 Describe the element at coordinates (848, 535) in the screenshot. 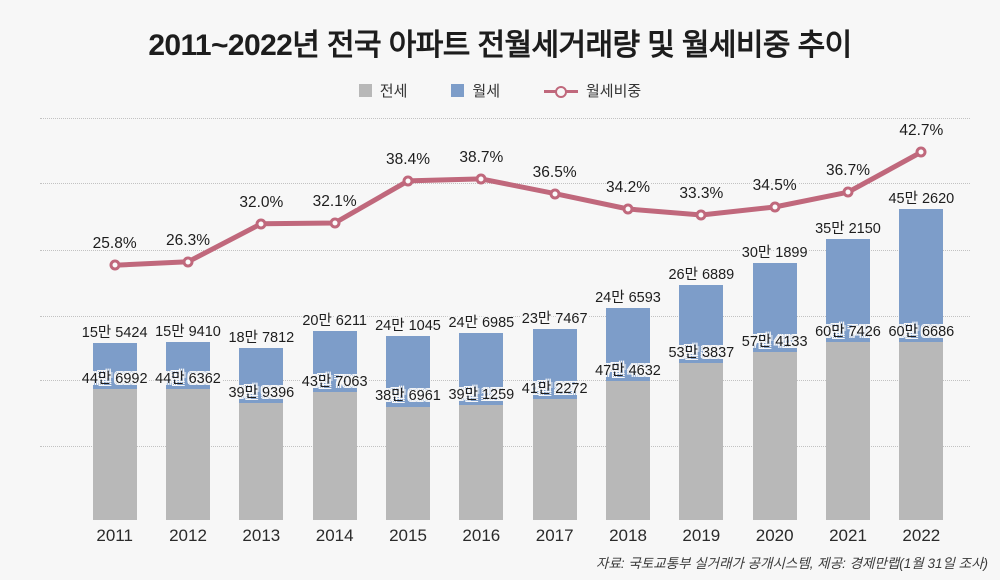

I see `x-axis-tick-2021: 2021` at that location.